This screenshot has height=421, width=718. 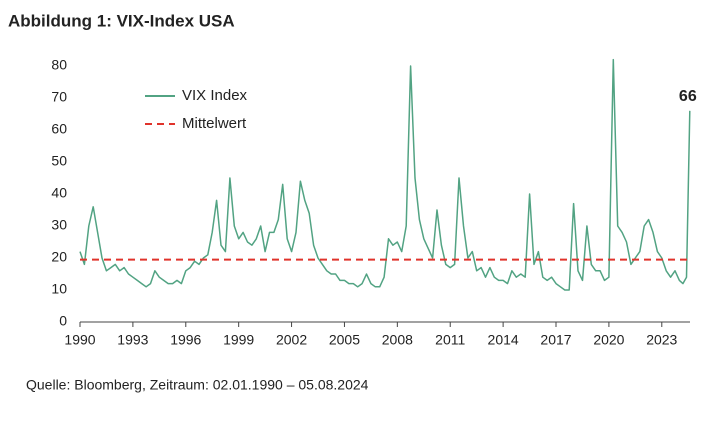 I want to click on y-tick-label: 40, so click(x=59, y=193).